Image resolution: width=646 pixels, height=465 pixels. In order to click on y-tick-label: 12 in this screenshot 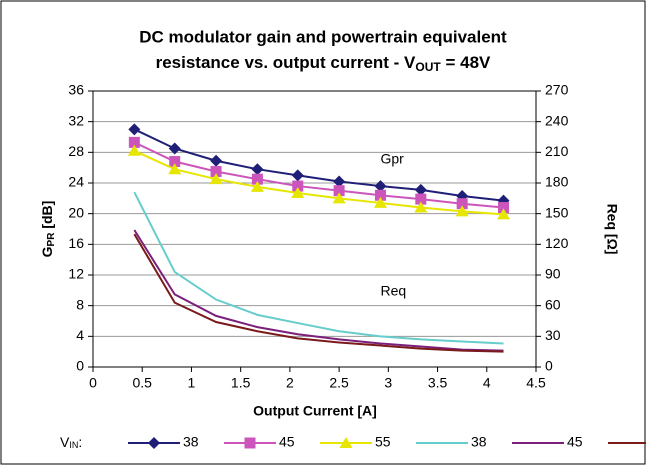, I will do `click(76, 274)`.